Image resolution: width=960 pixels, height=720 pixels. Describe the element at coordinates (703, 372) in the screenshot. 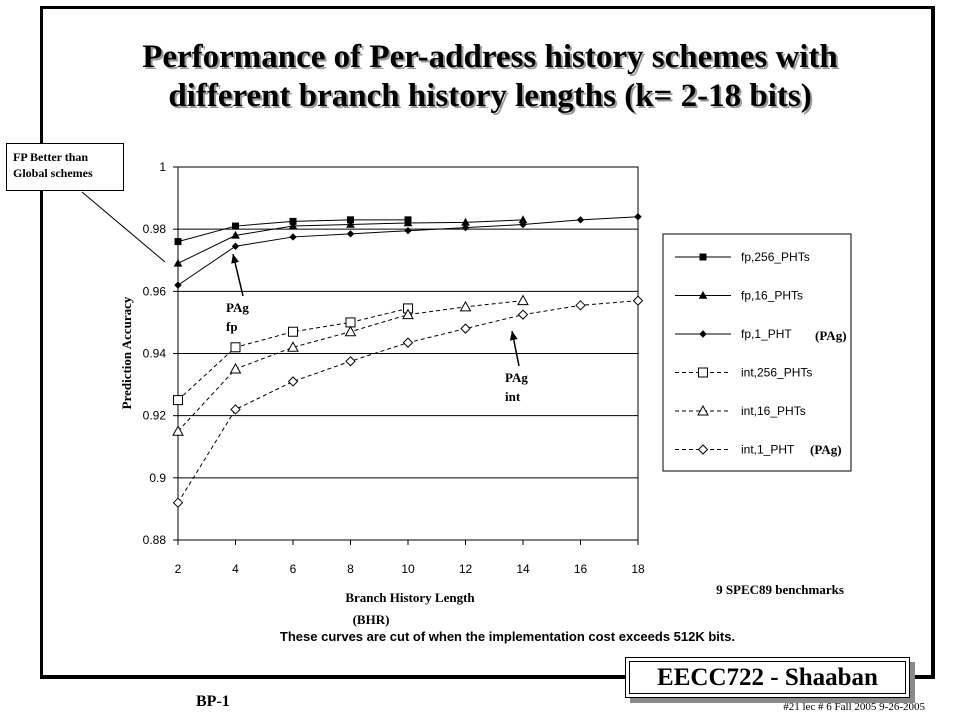

I see `legend-marker-int,256_PHTs` at that location.